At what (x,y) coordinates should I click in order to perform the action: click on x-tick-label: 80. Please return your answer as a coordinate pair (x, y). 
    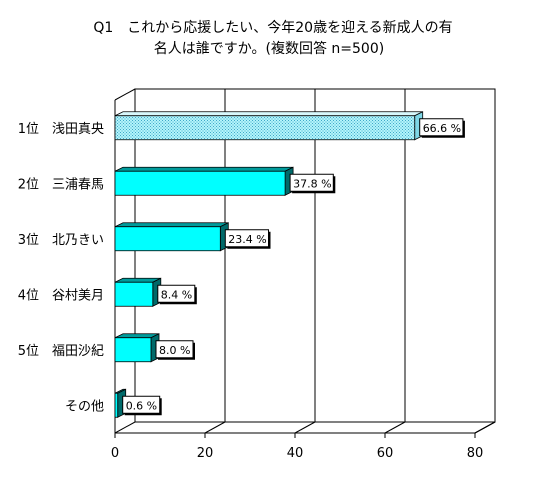
    Looking at the image, I should click on (475, 453).